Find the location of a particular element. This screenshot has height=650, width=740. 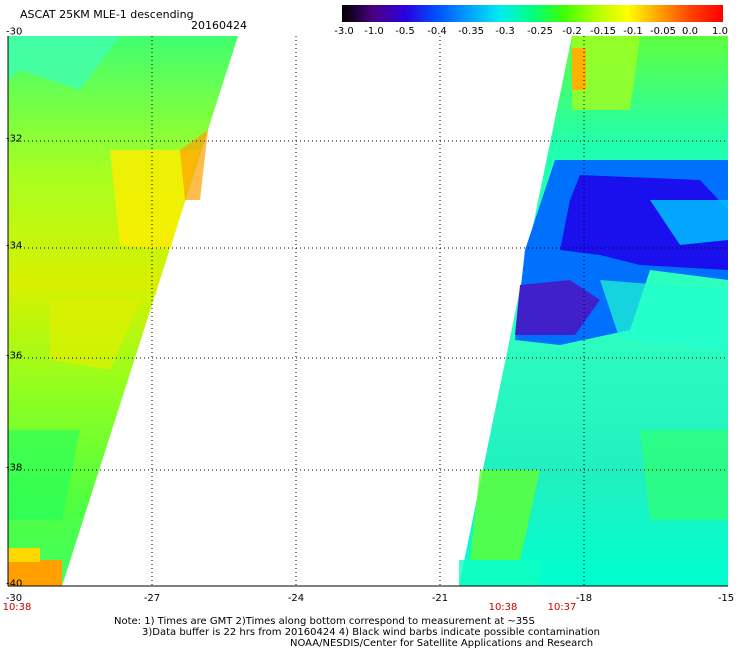

colorbar-label: -0.2 is located at coordinates (572, 31).